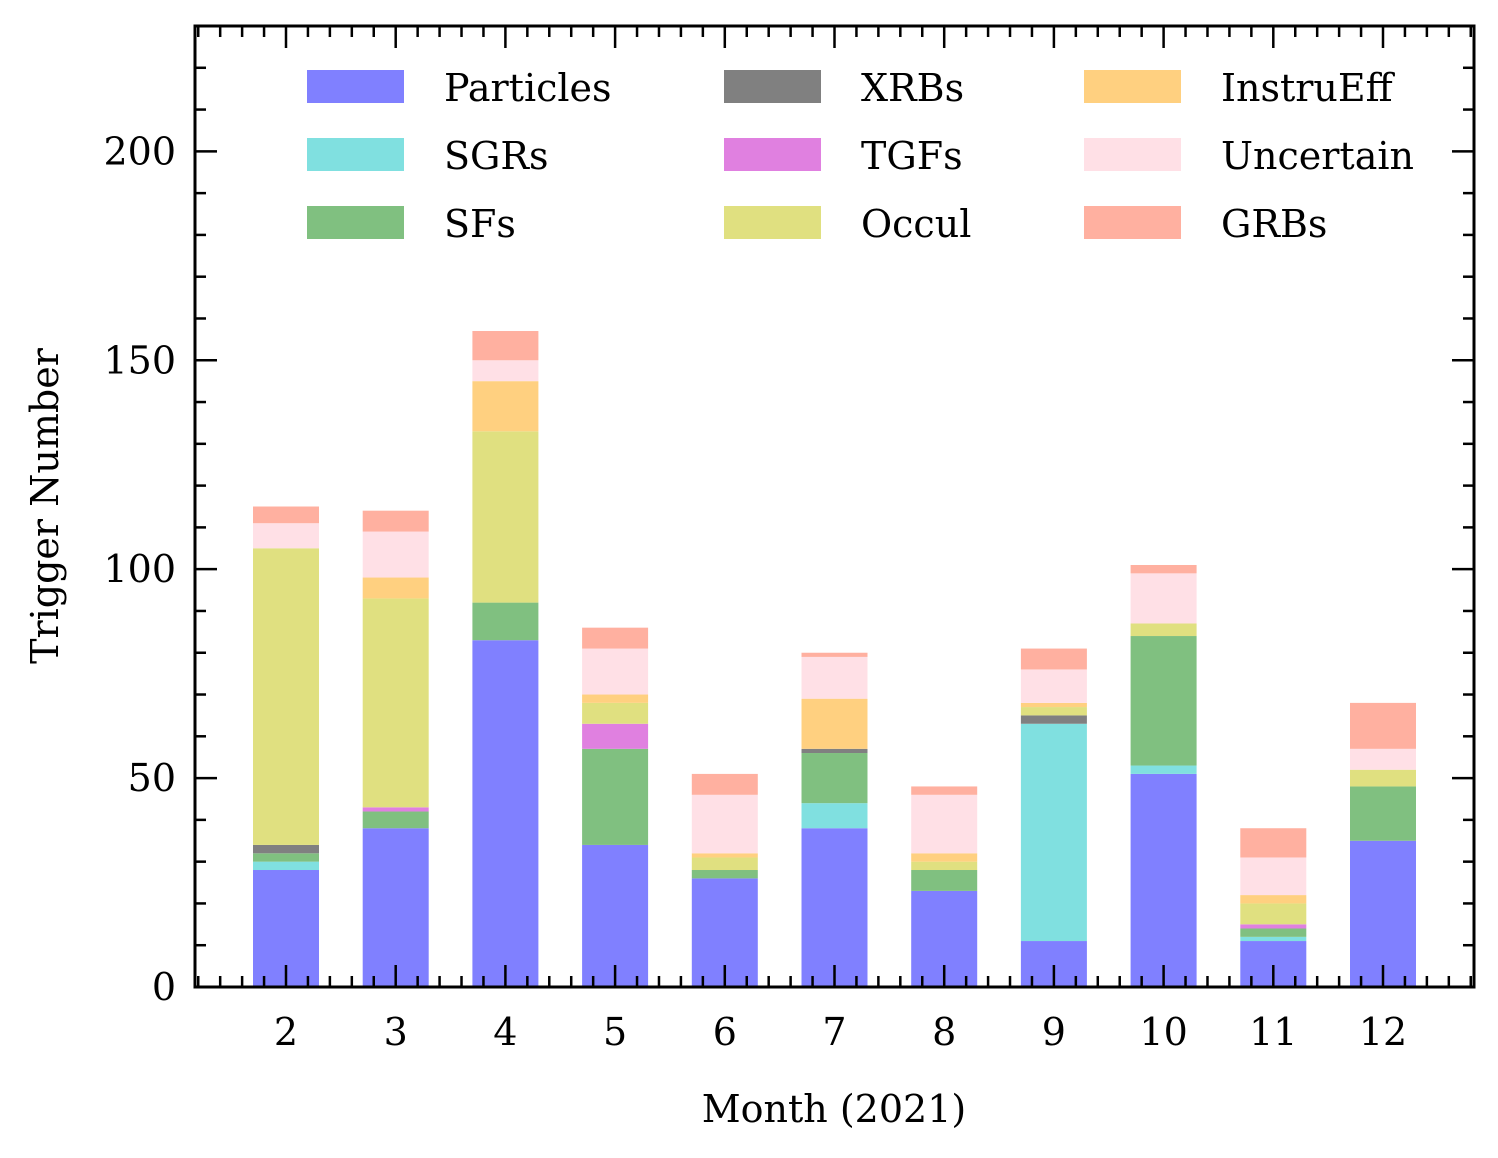  I want to click on y-tick-labels: 0 50 100 150 200, so click(139, 569).